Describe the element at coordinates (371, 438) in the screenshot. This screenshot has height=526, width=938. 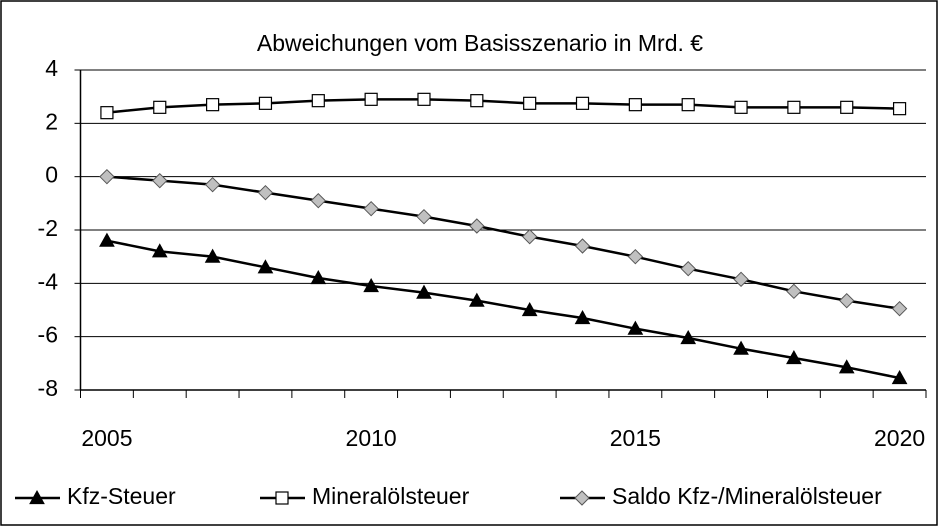
I see `x-tick-label: 2010` at that location.